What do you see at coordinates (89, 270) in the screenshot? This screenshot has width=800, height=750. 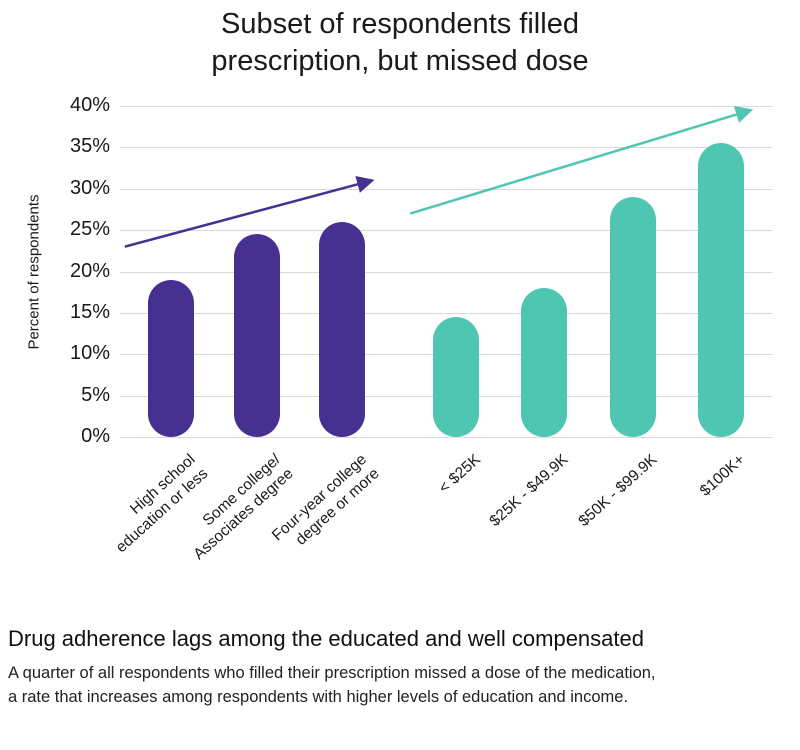 I see `y-tick-label: 20%` at bounding box center [89, 270].